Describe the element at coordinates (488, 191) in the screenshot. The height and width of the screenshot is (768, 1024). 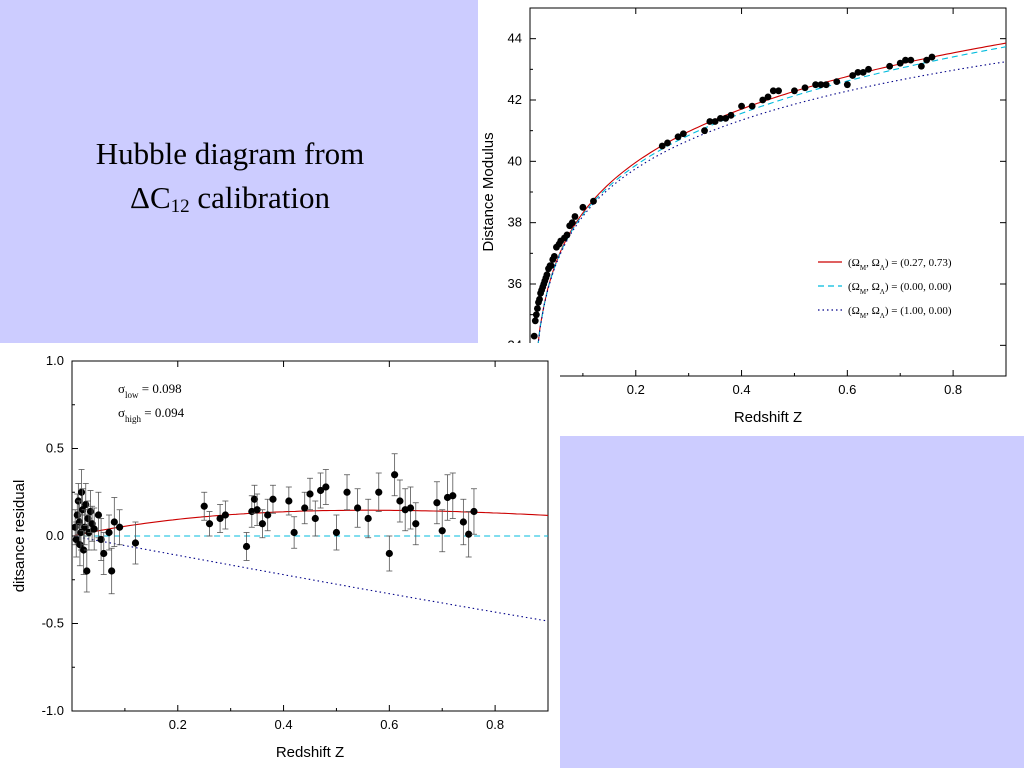
I see `y-axis-label: Distance Modulus` at that location.